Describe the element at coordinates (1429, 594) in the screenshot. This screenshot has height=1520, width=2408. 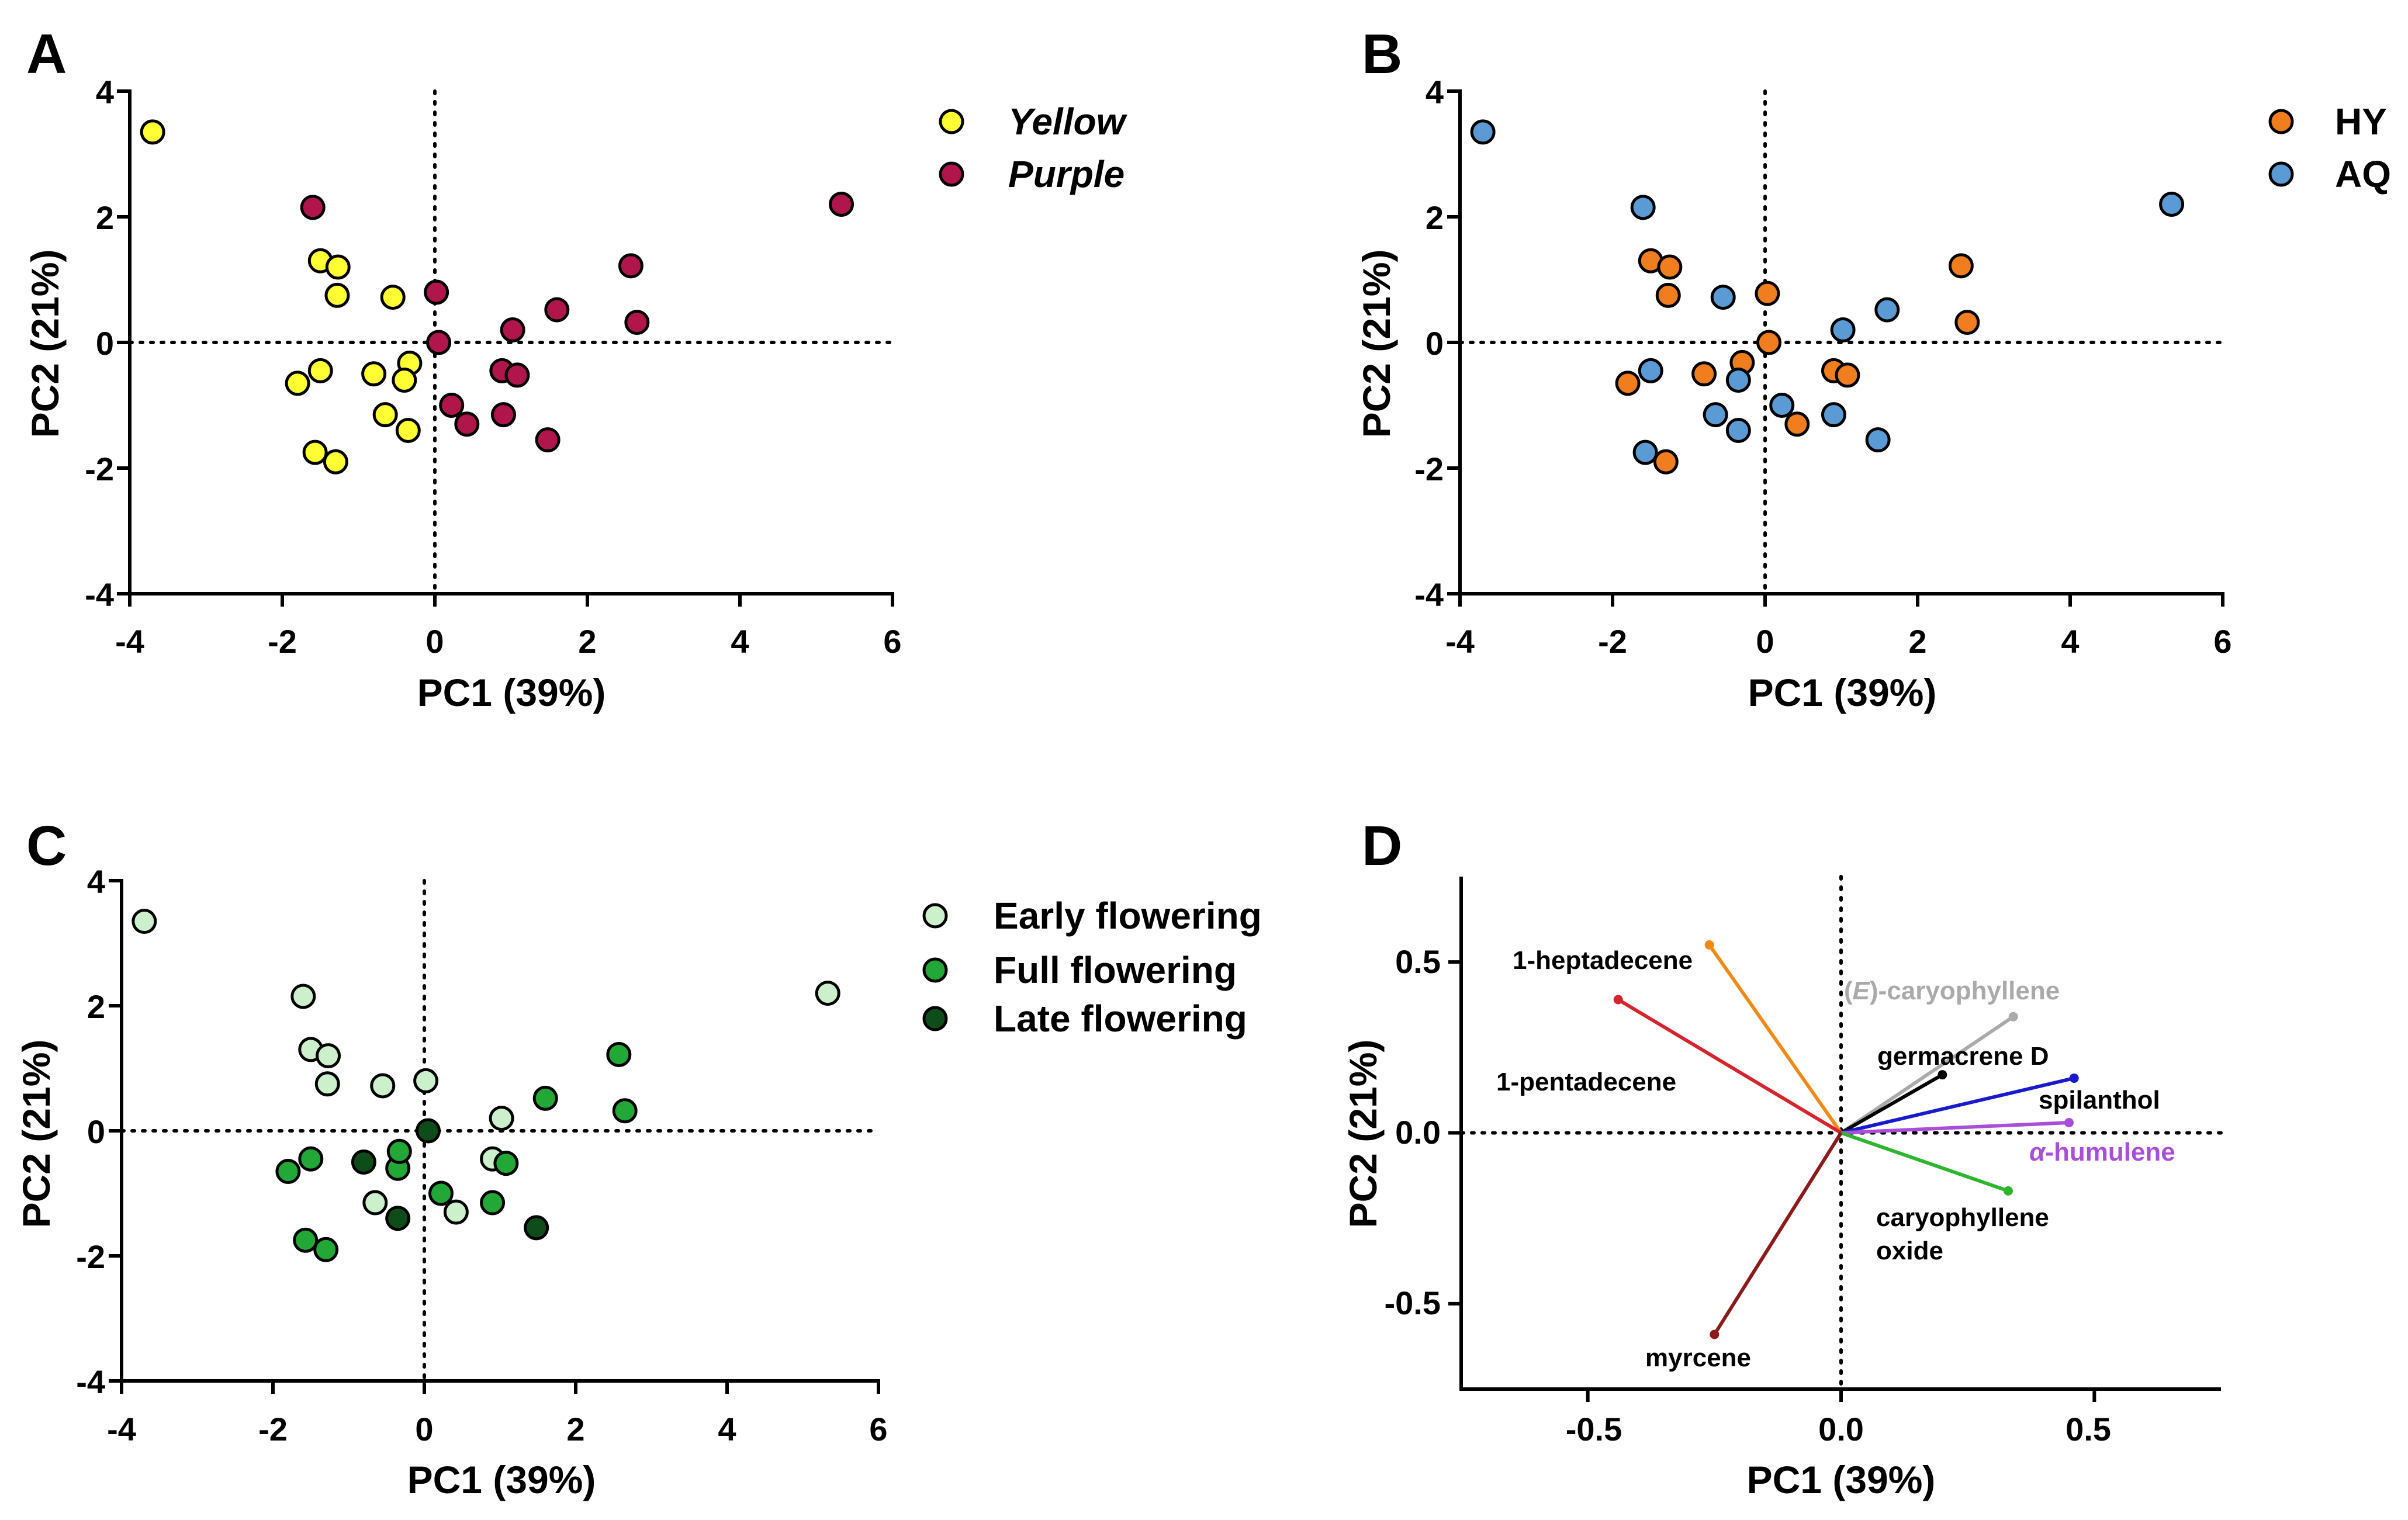
I see `panel-b-ytick: -4` at that location.